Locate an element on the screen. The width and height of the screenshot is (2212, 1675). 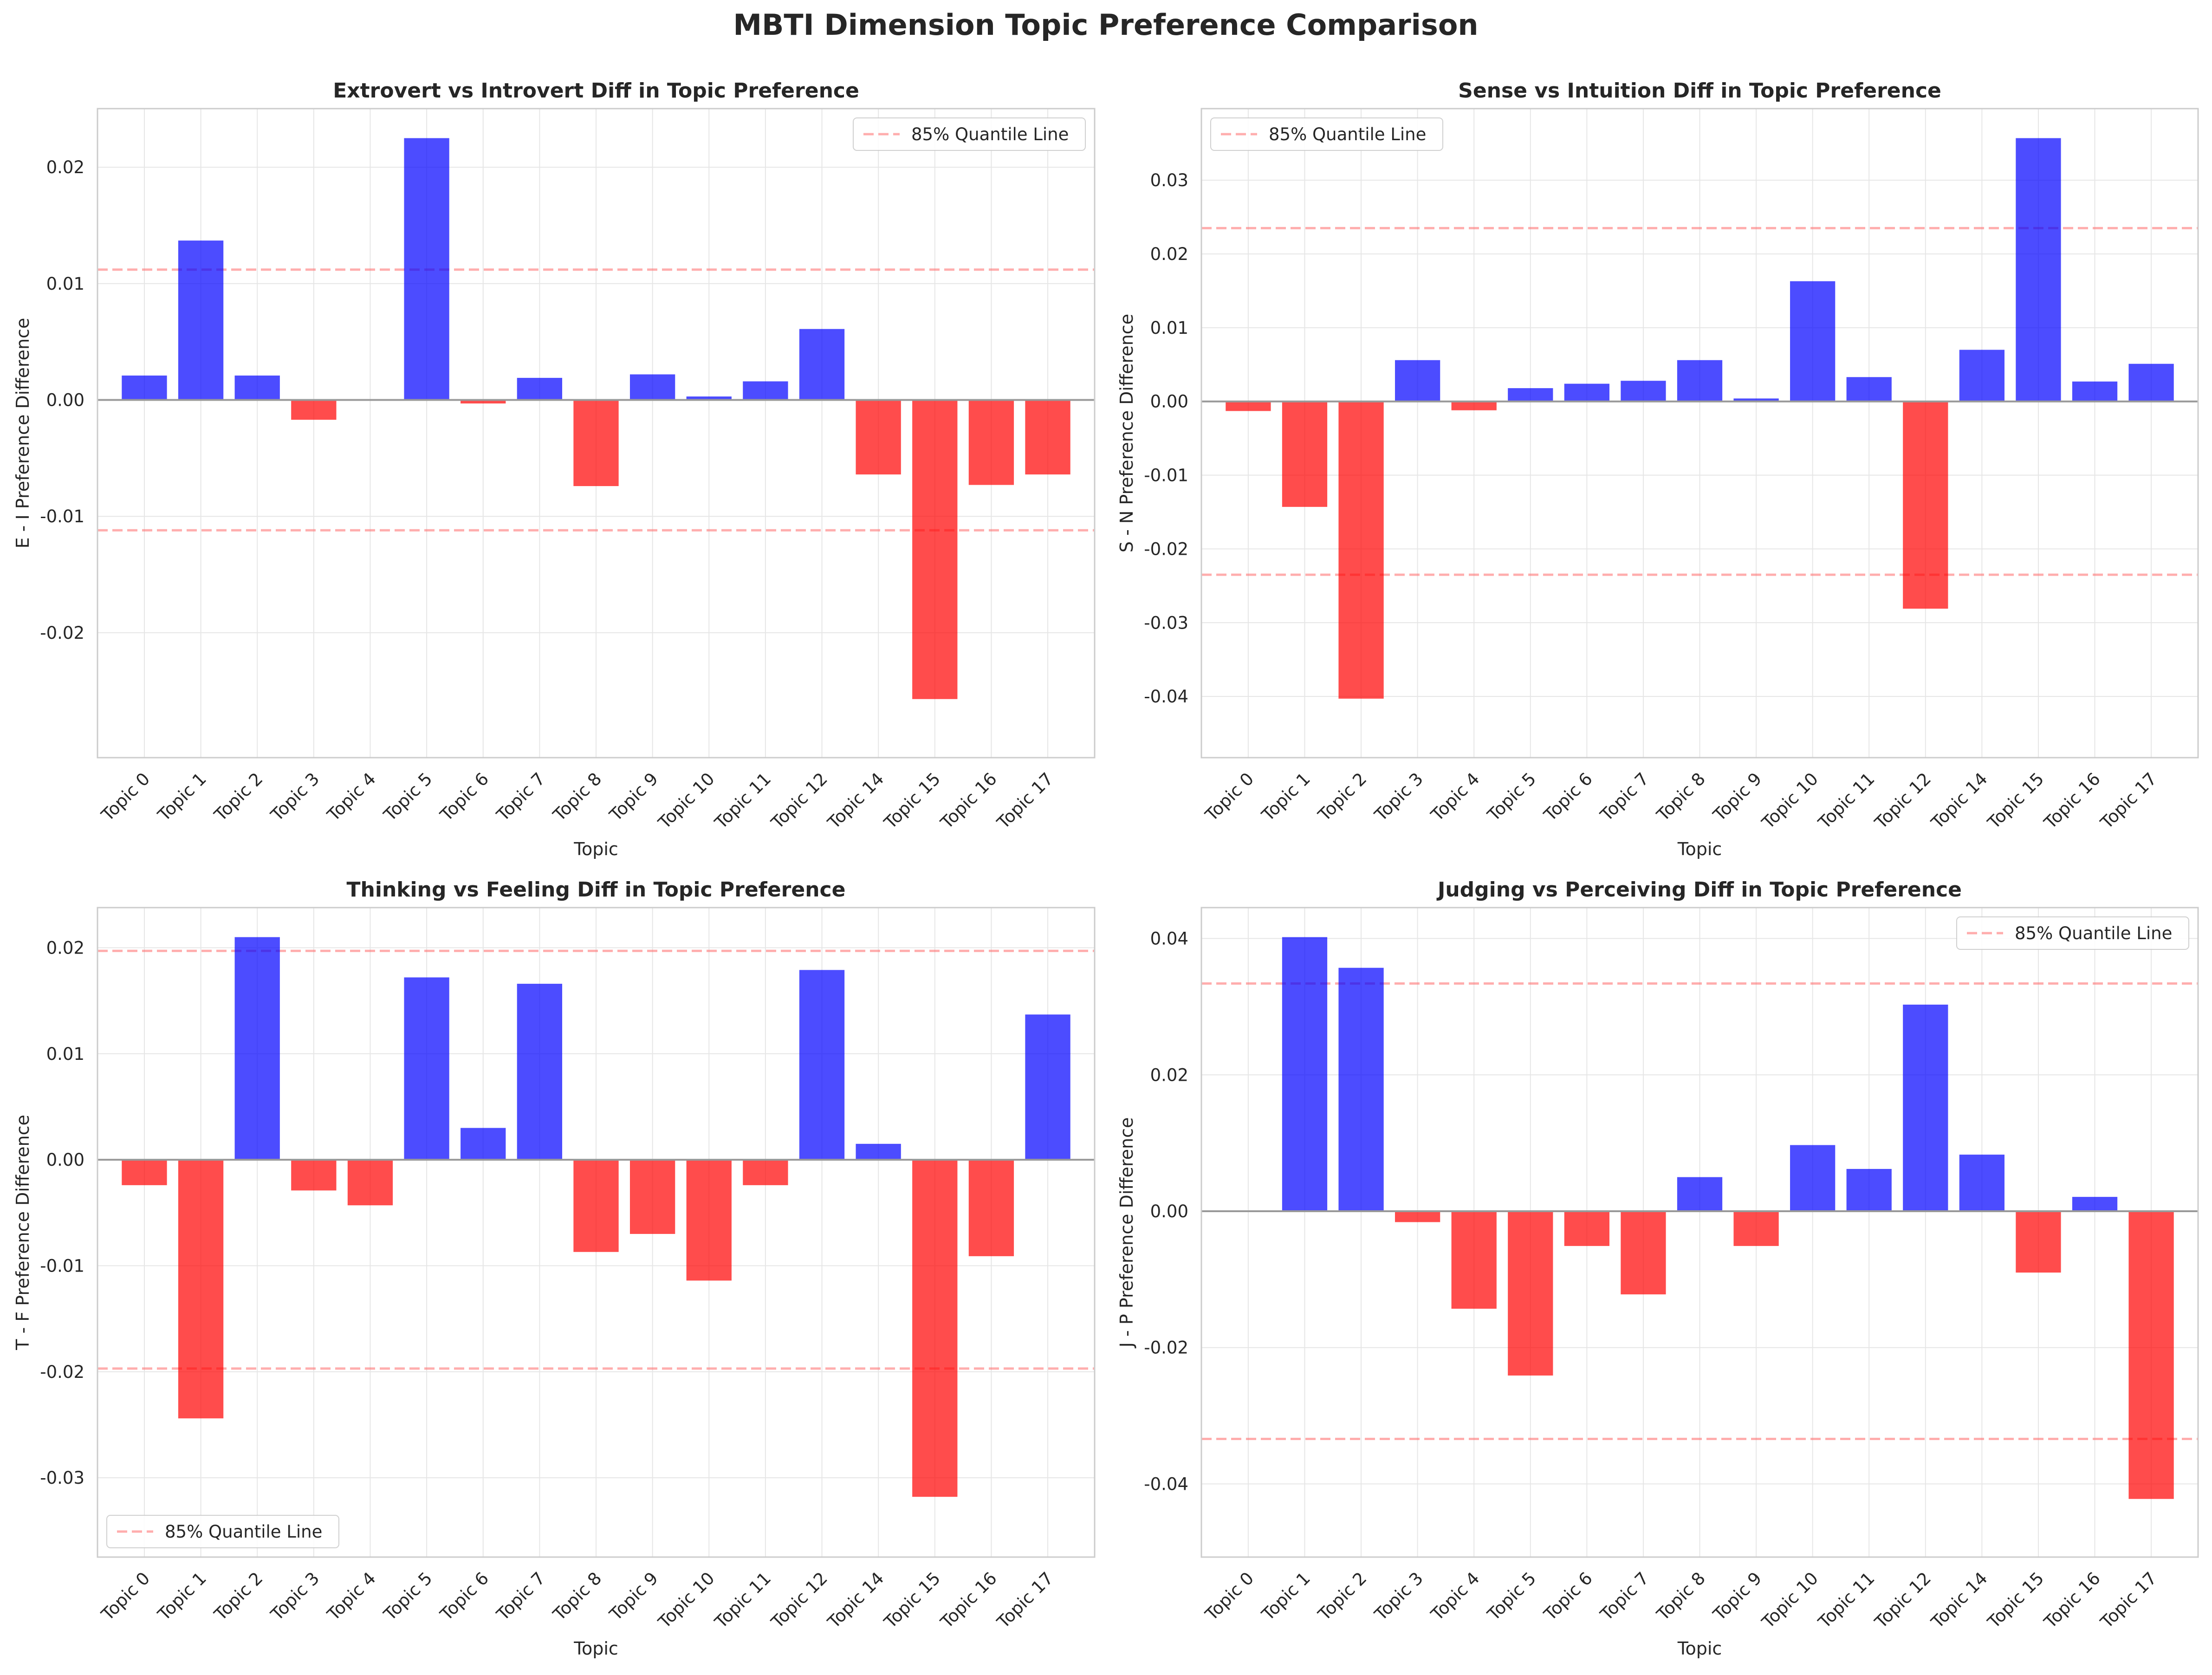
y-tick-label: 0.04 is located at coordinates (1169, 939).